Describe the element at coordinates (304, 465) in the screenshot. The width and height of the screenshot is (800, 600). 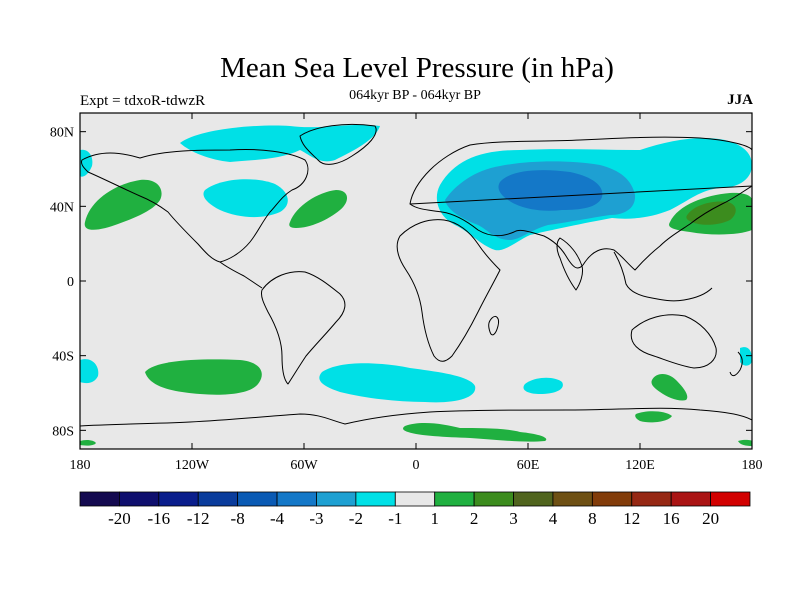
I see `lon-tick-label: 60W` at that location.